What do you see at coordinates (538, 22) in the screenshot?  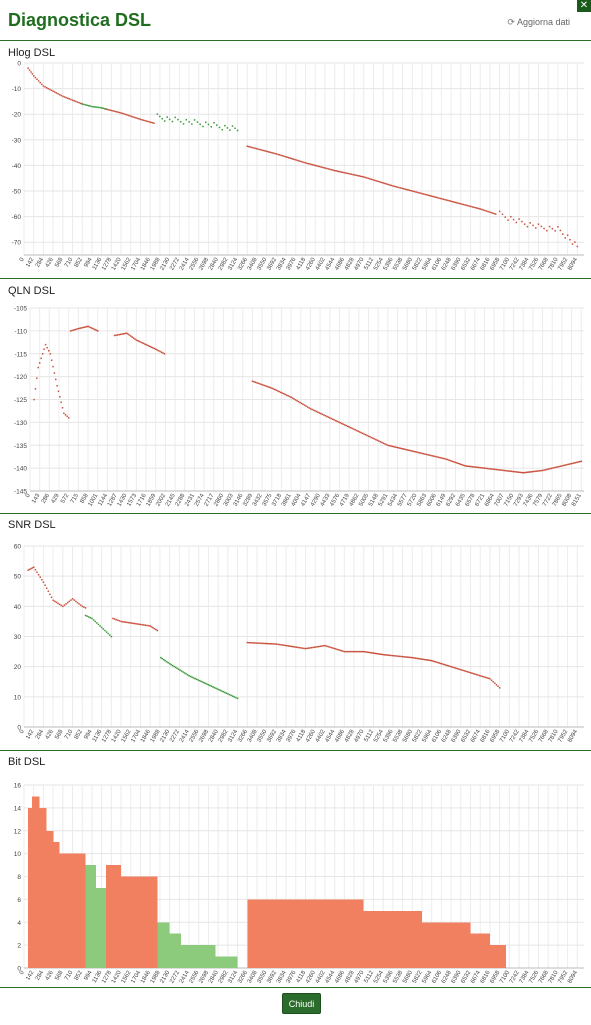 I see `refresh-button: ⟳ Aggiorna dati` at bounding box center [538, 22].